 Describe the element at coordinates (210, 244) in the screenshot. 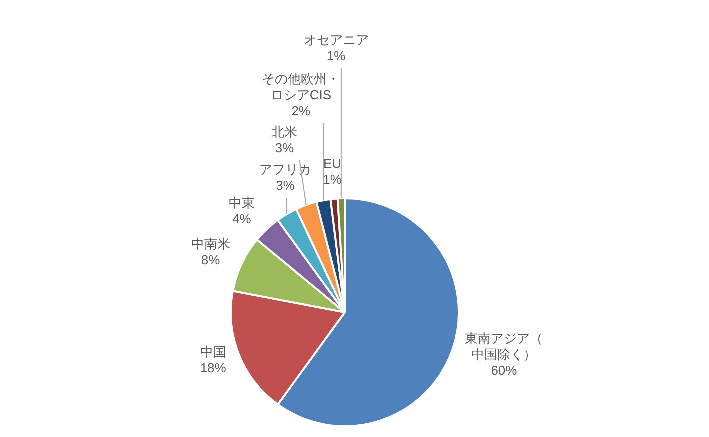

I see `slice-label: 中南米` at that location.